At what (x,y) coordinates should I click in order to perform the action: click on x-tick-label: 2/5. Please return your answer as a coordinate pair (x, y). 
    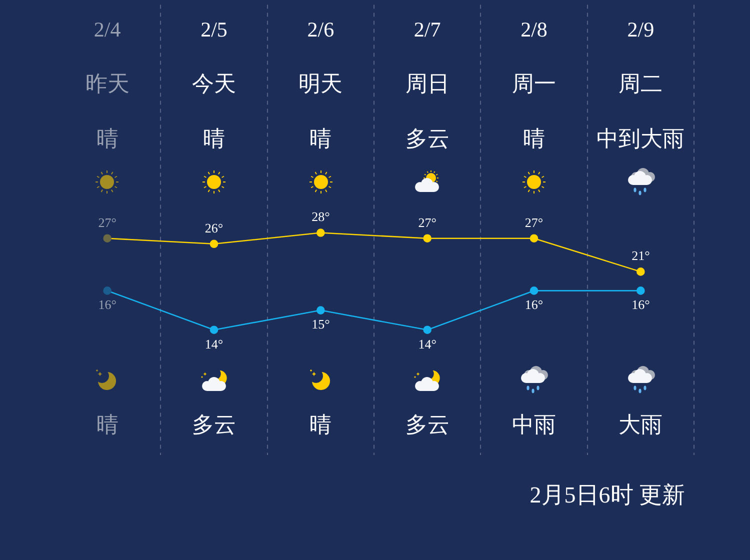
    Looking at the image, I should click on (214, 30).